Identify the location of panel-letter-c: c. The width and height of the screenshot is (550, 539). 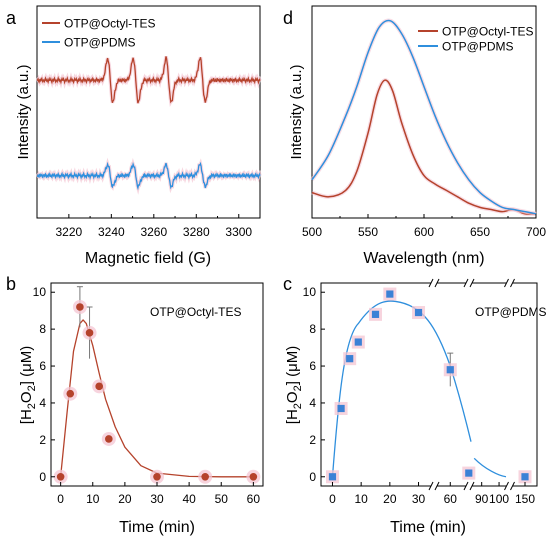
(287, 284).